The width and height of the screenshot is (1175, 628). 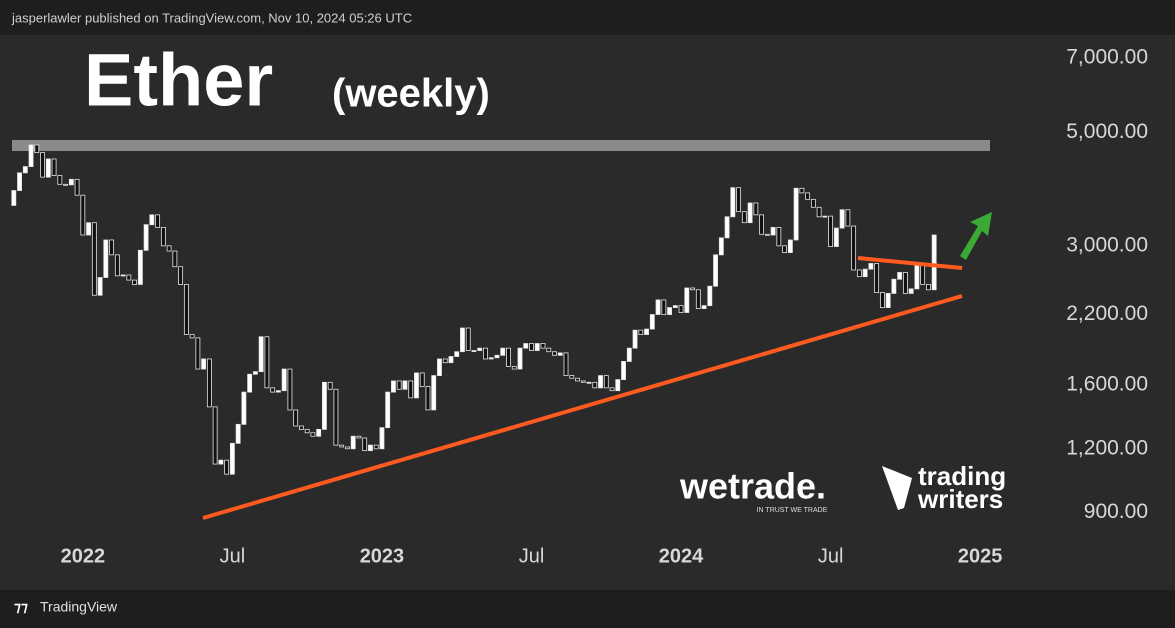 What do you see at coordinates (681, 556) in the screenshot?
I see `x-tick-label: 2024` at bounding box center [681, 556].